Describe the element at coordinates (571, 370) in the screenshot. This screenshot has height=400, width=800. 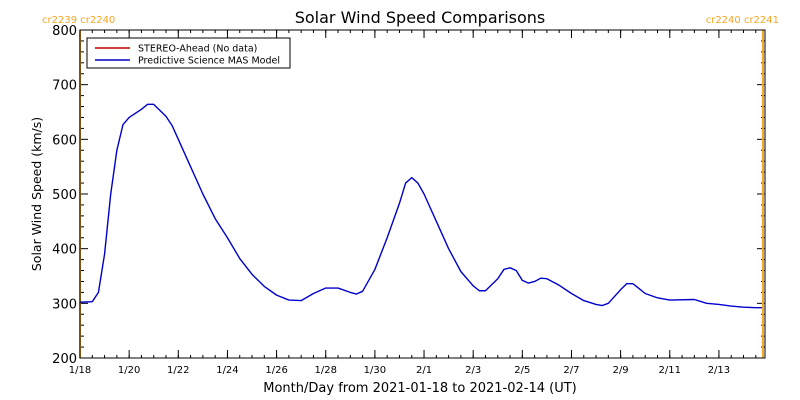
I see `x-tick-label: 2/7` at that location.